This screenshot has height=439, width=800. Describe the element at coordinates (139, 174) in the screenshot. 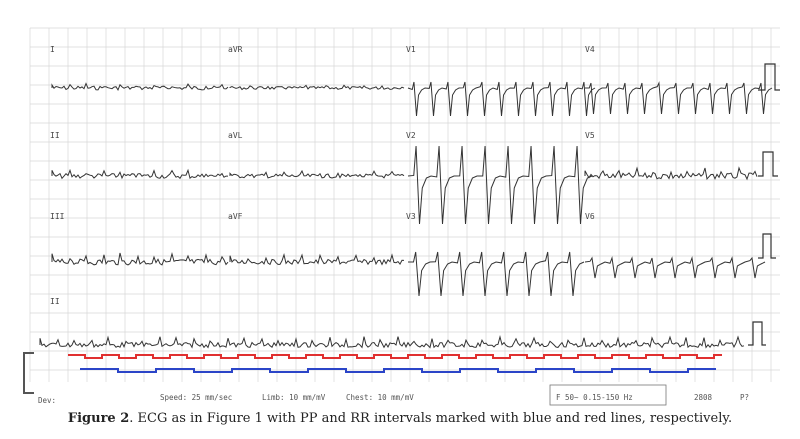

I see `ecg-trace-row2-seg1` at that location.